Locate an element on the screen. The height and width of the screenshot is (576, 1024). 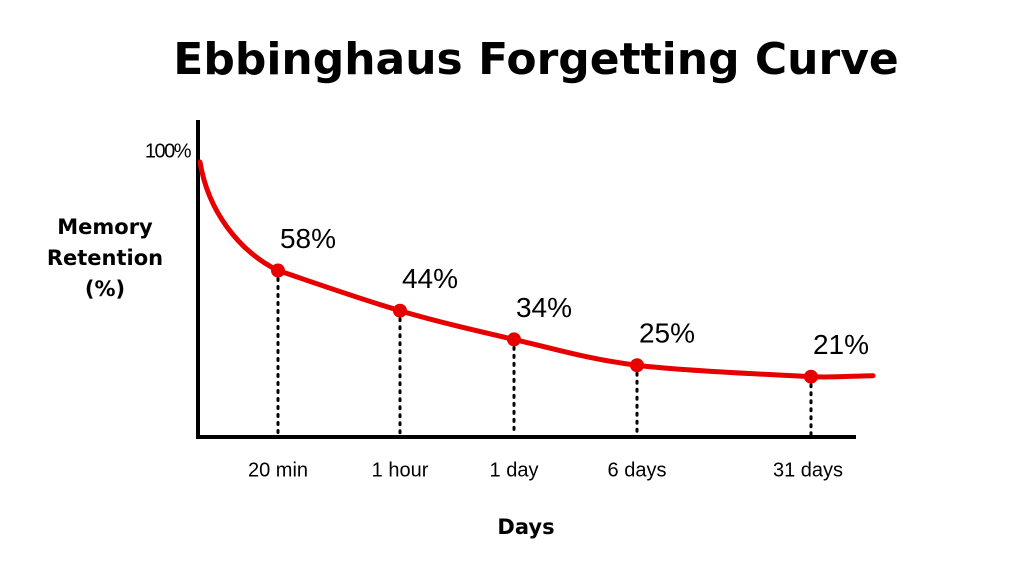
x-tick-label: 1 day is located at coordinates (514, 470).